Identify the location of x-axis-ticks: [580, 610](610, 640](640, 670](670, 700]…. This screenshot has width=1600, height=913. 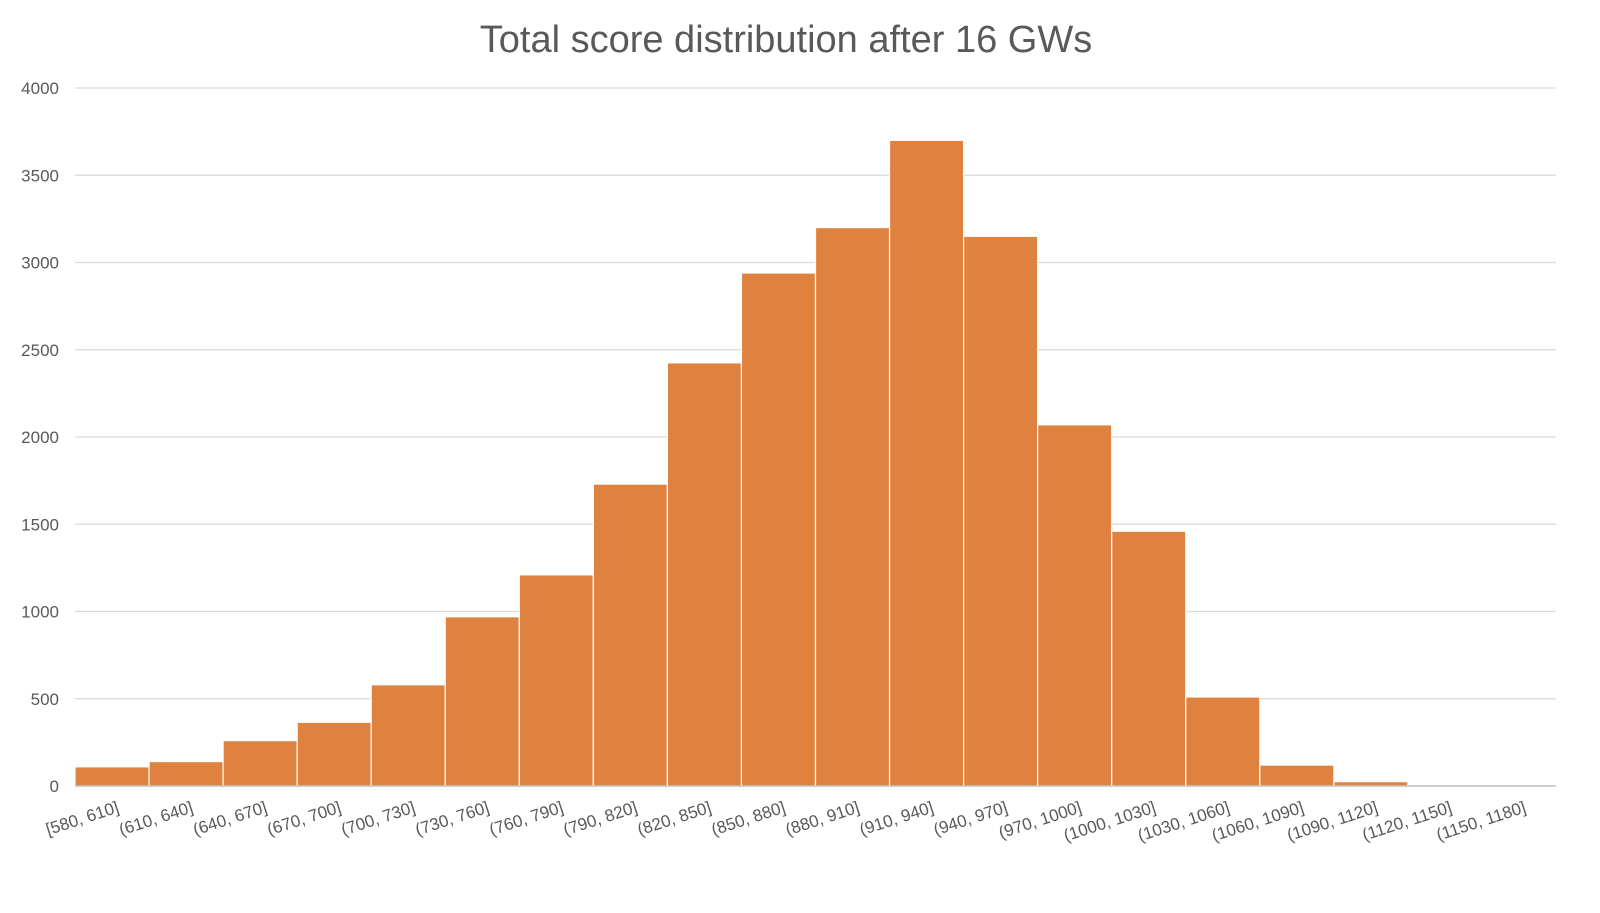
(785, 822).